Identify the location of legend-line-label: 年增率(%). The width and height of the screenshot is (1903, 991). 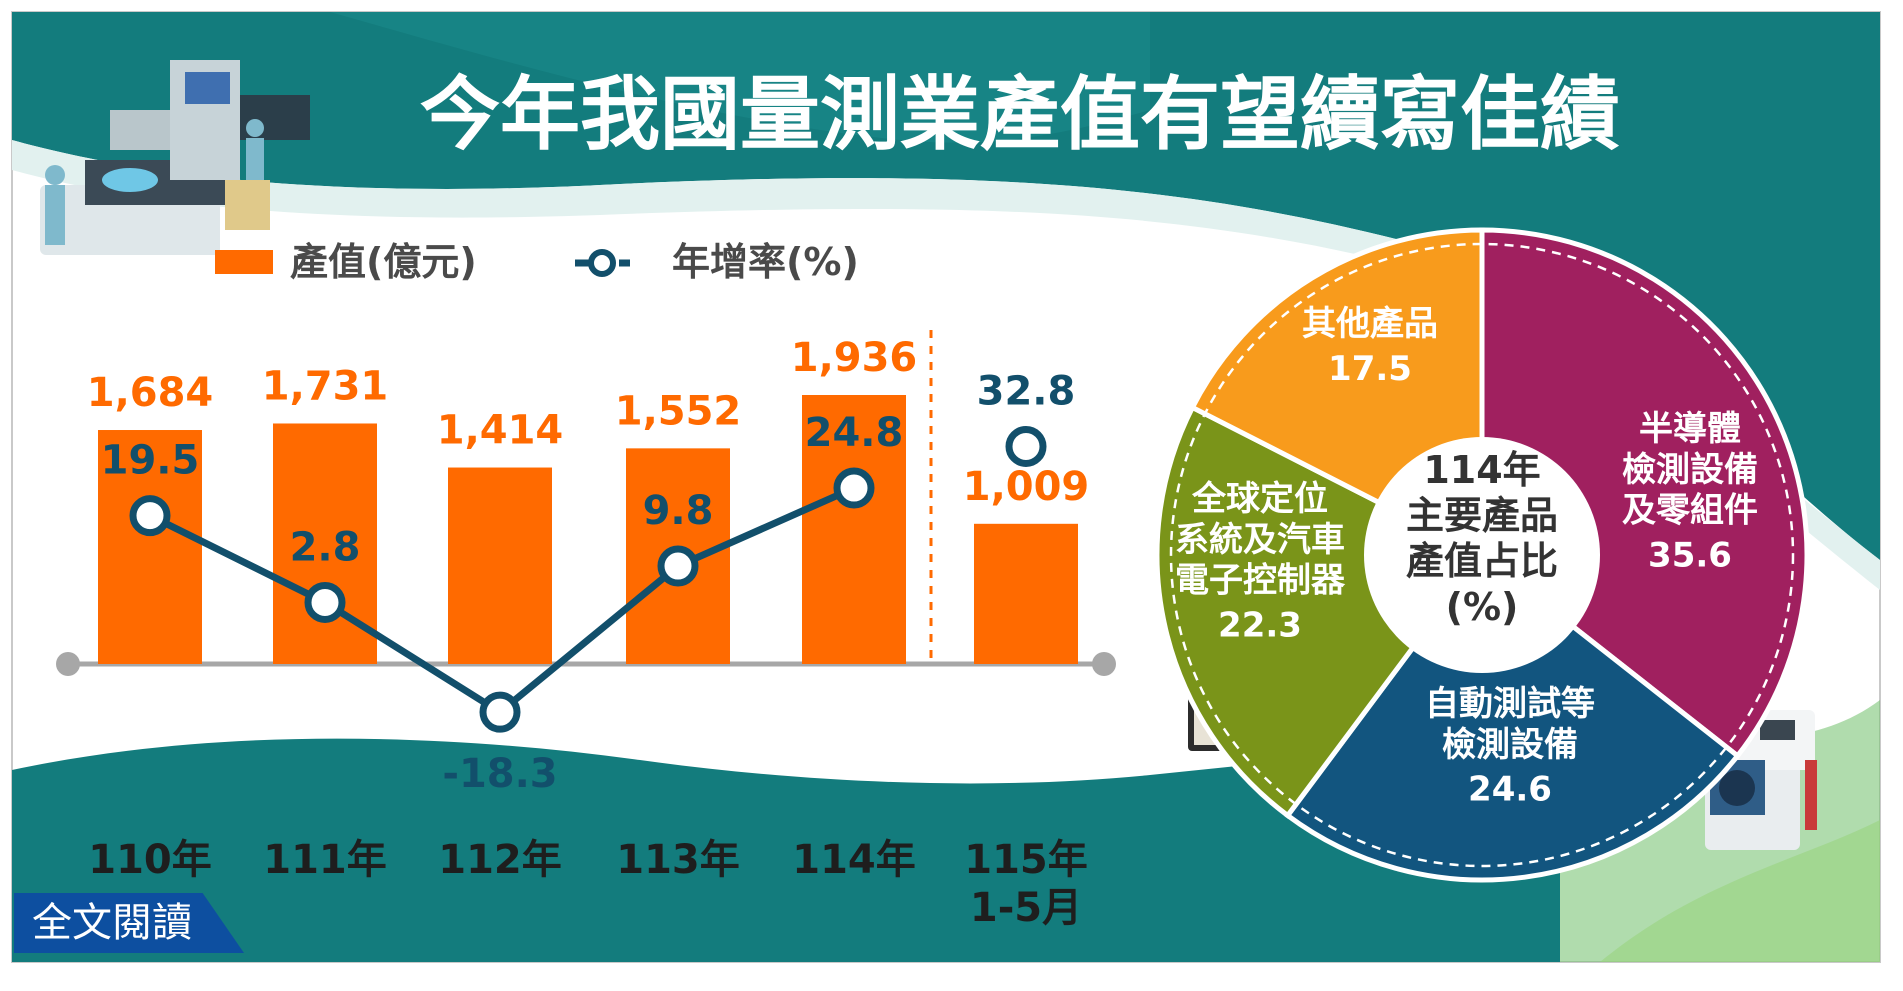
(765, 262).